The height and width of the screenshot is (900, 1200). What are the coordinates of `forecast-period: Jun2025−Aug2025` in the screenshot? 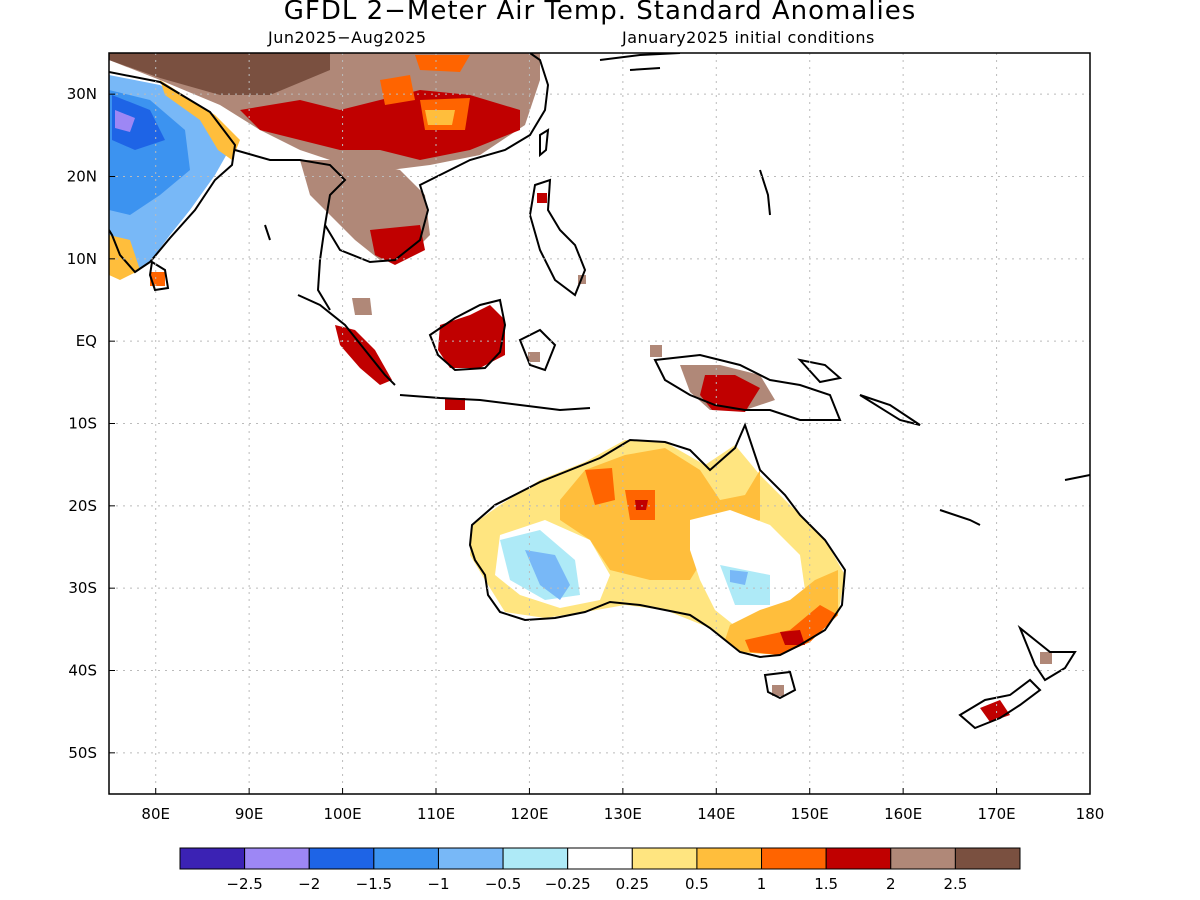 It's located at (347, 37).